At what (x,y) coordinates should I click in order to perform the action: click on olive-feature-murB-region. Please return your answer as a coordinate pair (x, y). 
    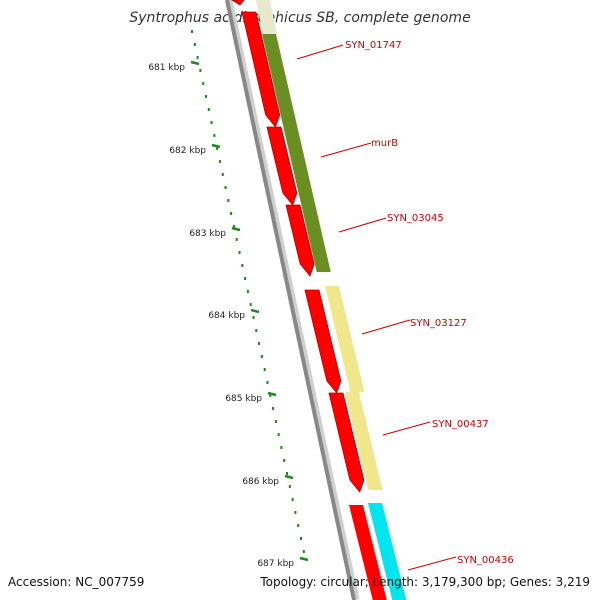
    Looking at the image, I should click on (296, 153).